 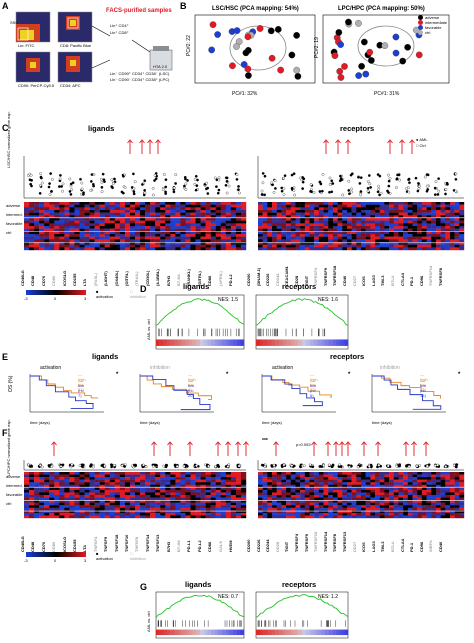 What do you see at coordinates (140, 79) in the screenshot?
I see `population-lpc: Lin⁻ CD90⁻ CD34⁺ CD38⁺ (LPC)` at bounding box center [140, 79].